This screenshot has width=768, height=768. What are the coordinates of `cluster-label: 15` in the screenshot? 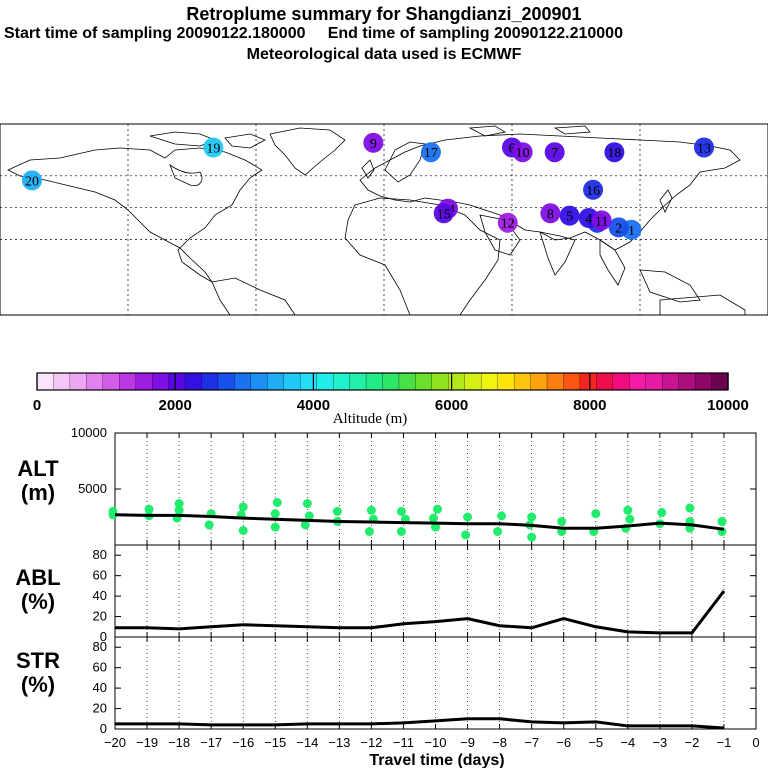 It's located at (444, 214).